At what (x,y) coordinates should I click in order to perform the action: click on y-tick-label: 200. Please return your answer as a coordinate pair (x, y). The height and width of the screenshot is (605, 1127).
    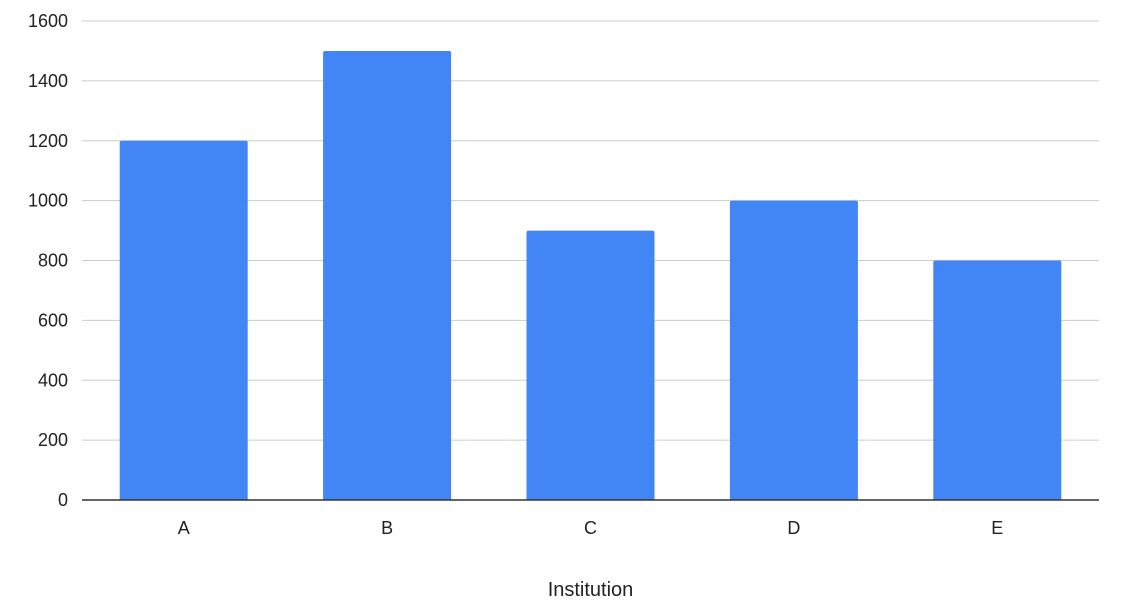
    Looking at the image, I should click on (53, 440).